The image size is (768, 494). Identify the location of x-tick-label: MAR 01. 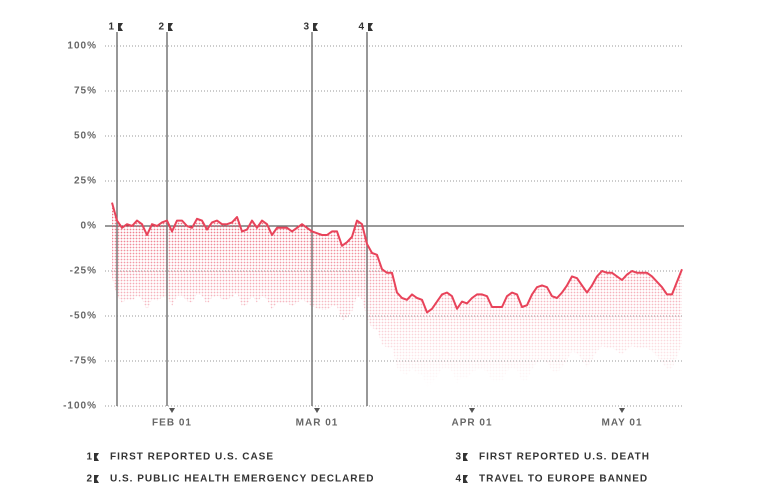
(317, 423).